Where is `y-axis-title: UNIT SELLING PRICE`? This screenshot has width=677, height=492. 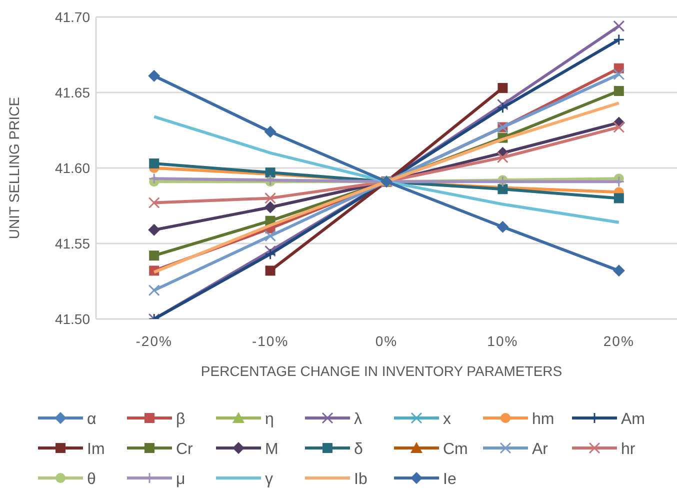
y-axis-title: UNIT SELLING PRICE is located at coordinates (14, 168).